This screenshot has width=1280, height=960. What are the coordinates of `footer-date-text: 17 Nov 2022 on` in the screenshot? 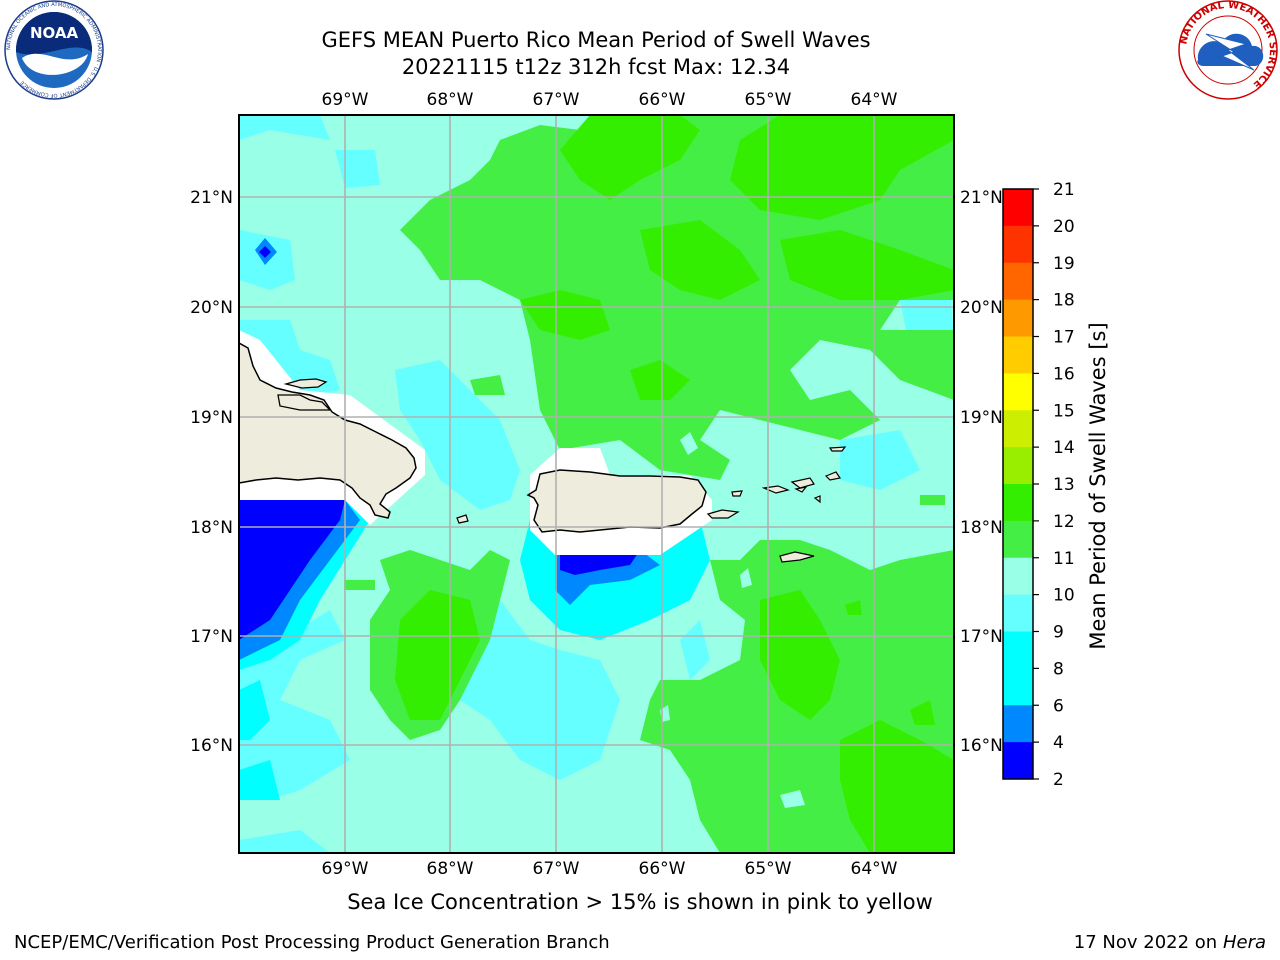 It's located at (1145, 942).